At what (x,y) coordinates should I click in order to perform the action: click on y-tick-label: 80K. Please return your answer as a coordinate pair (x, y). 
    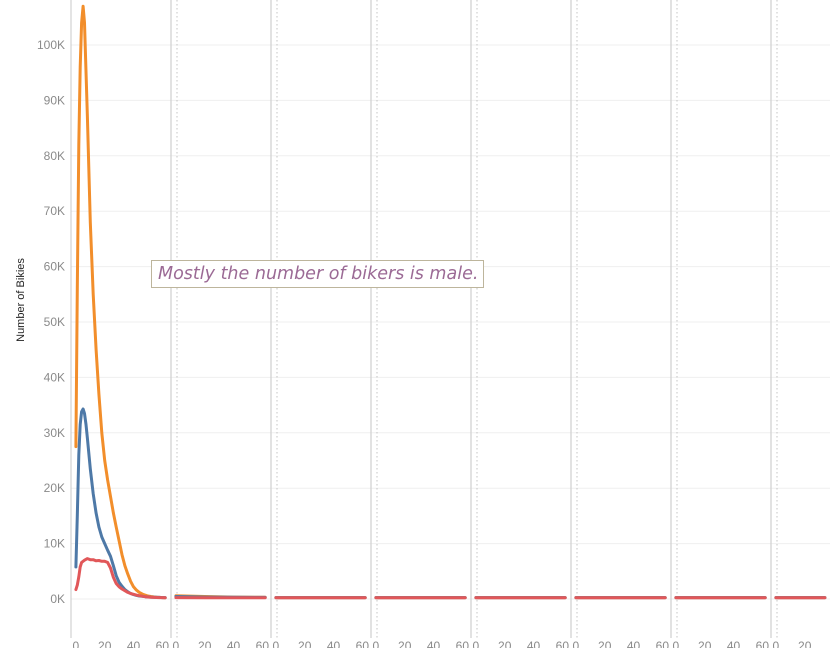
    Looking at the image, I should click on (54, 156).